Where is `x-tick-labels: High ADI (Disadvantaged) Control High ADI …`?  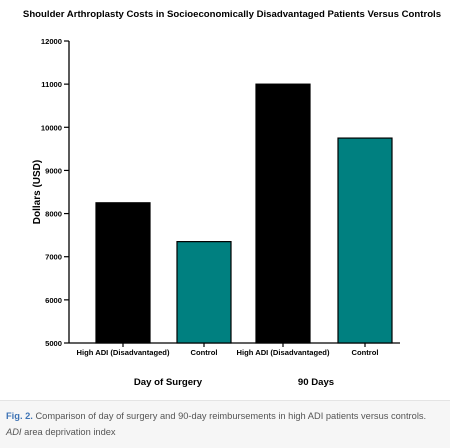
x-tick-labels: High ADI (Disadvantaged) Control High ADI … is located at coordinates (228, 350).